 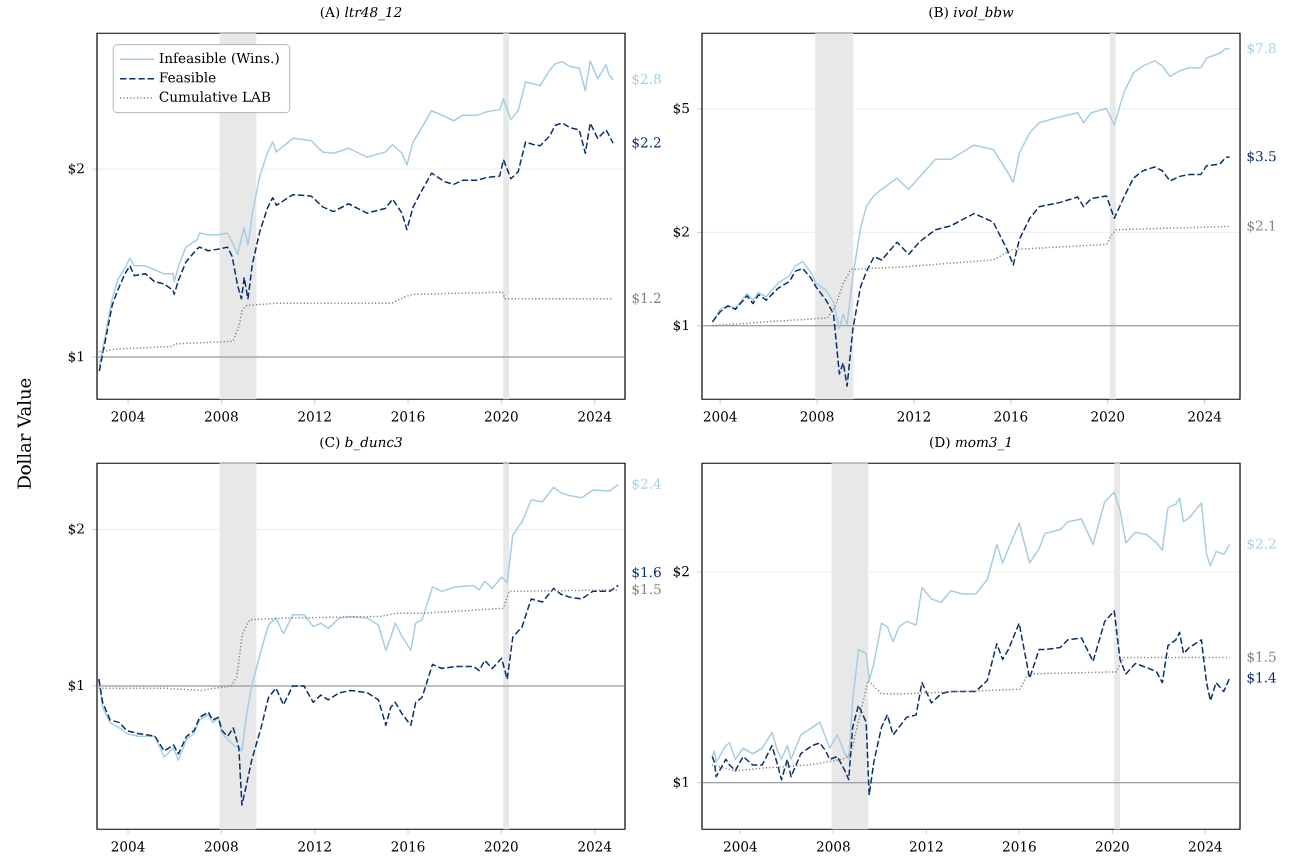 I want to click on legend-label: Infeasible (Wins.), so click(x=219, y=58).